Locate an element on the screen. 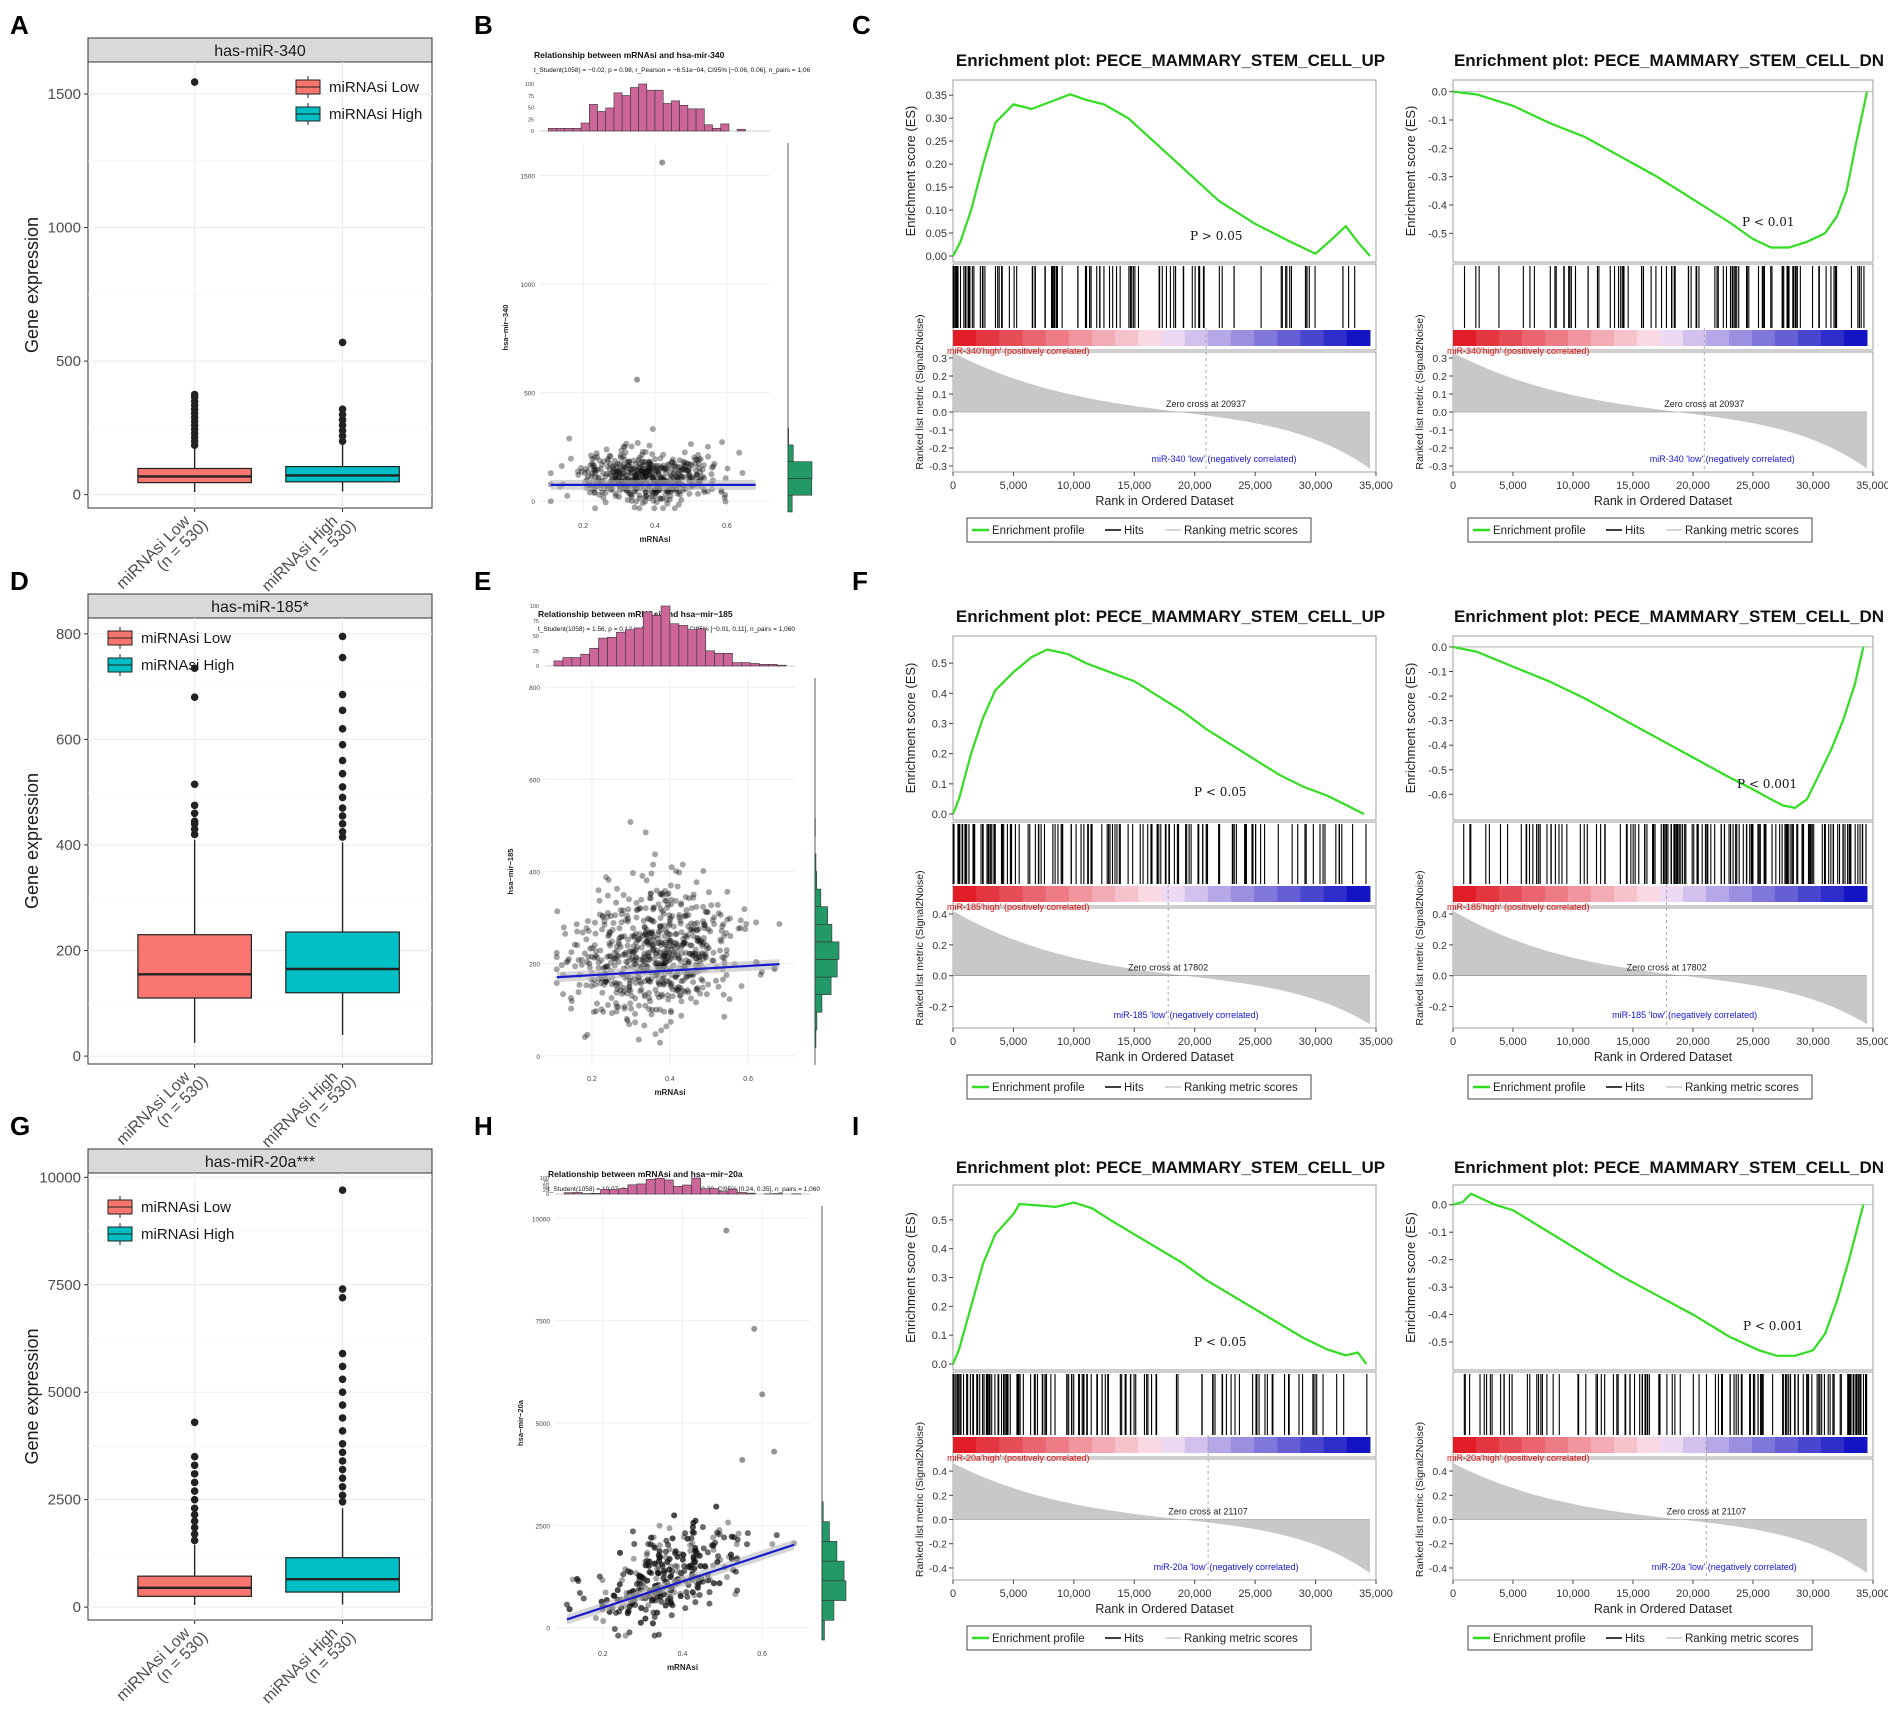  zero-cross-label: Zero cross at 20937 is located at coordinates (1206, 404).